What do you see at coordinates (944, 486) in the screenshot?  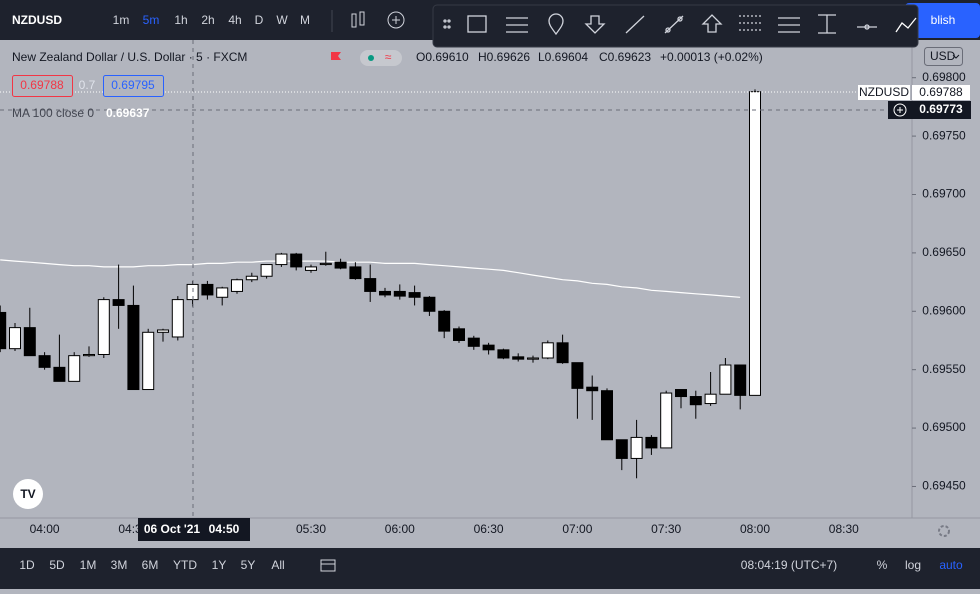 I see `y-tick-label: 0.69450` at bounding box center [944, 486].